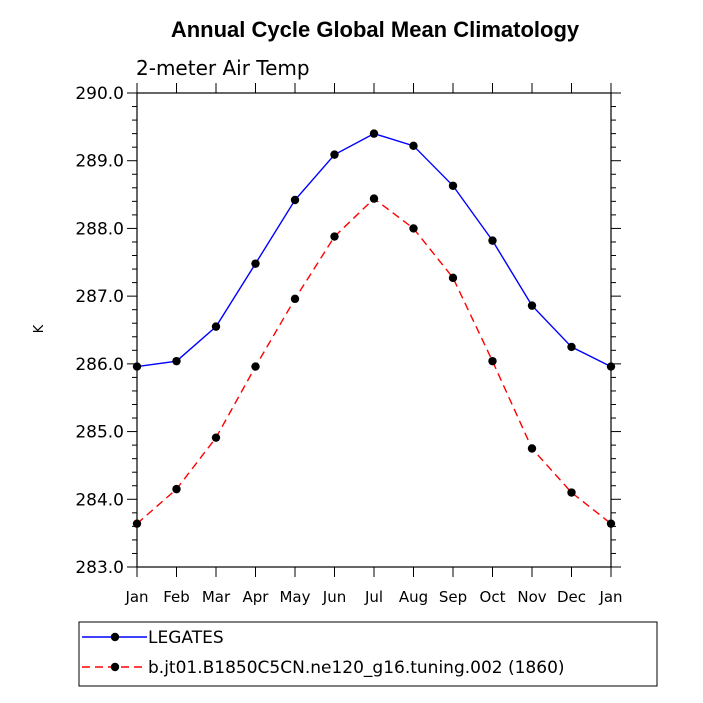 Image resolution: width=703 pixels, height=703 pixels. Describe the element at coordinates (413, 597) in the screenshot. I see `x-tick-label: Aug` at that location.